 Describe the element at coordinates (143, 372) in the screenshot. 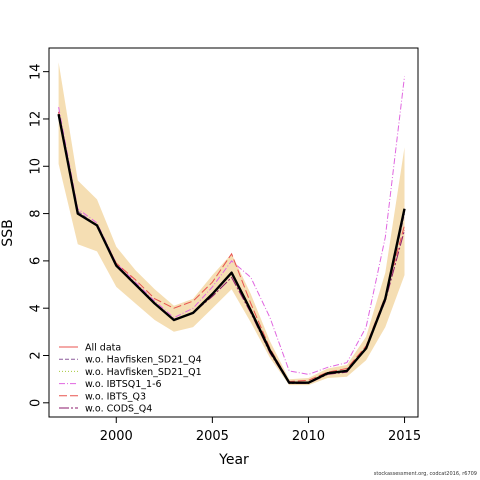

I see `legend-label-2: w.o. Havfisken_SD21_Q1` at that location.